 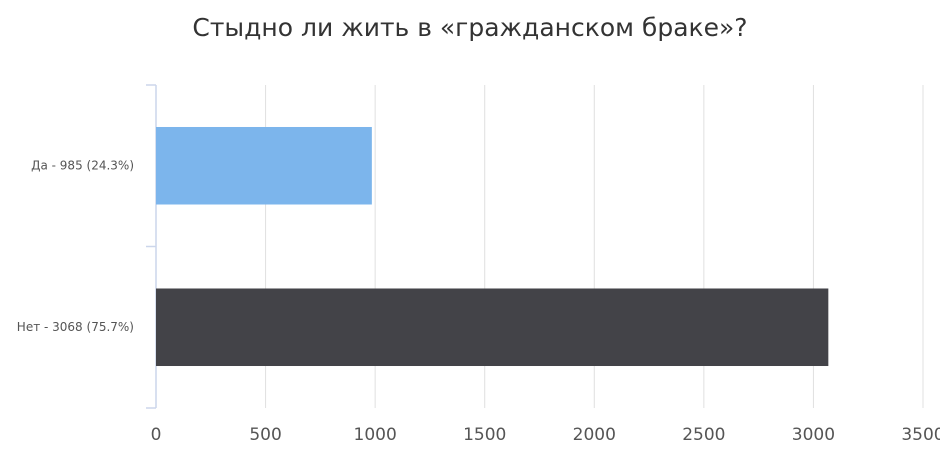 What do you see at coordinates (920, 435) in the screenshot?
I see `x-tick-label: 3500` at bounding box center [920, 435].